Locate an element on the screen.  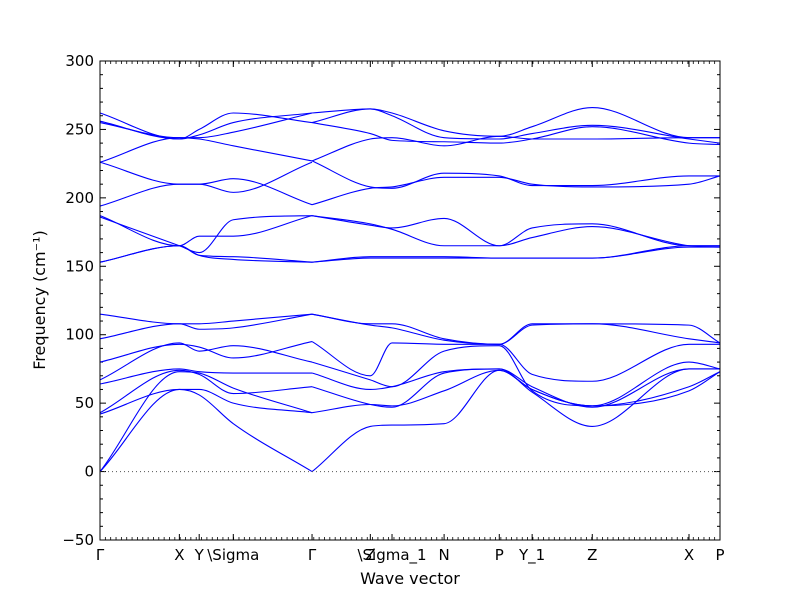
y-tick-label: 200 is located at coordinates (79, 198).